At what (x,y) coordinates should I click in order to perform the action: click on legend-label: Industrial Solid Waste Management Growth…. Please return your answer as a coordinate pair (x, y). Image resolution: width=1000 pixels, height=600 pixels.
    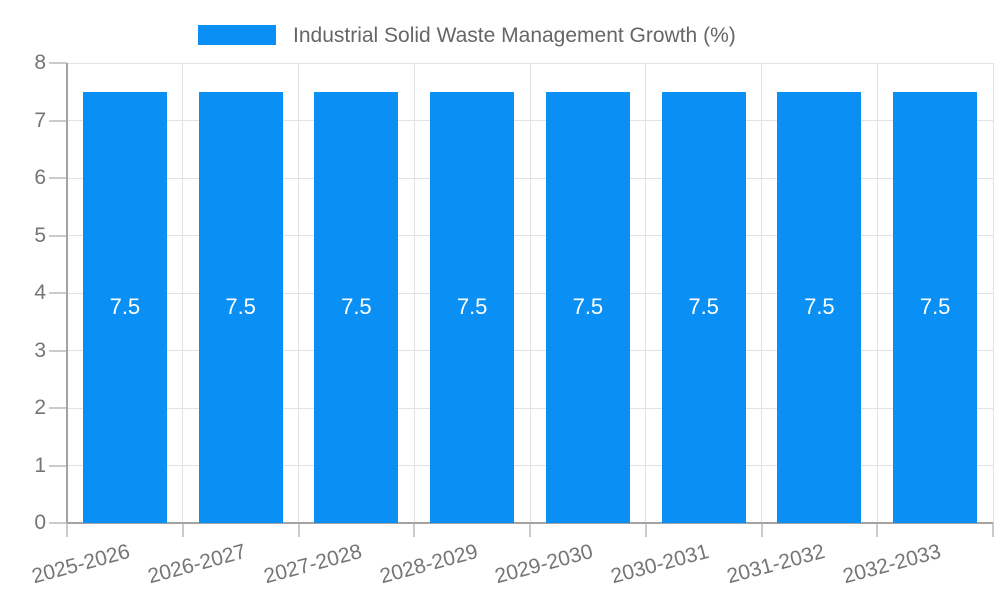
    Looking at the image, I should click on (514, 35).